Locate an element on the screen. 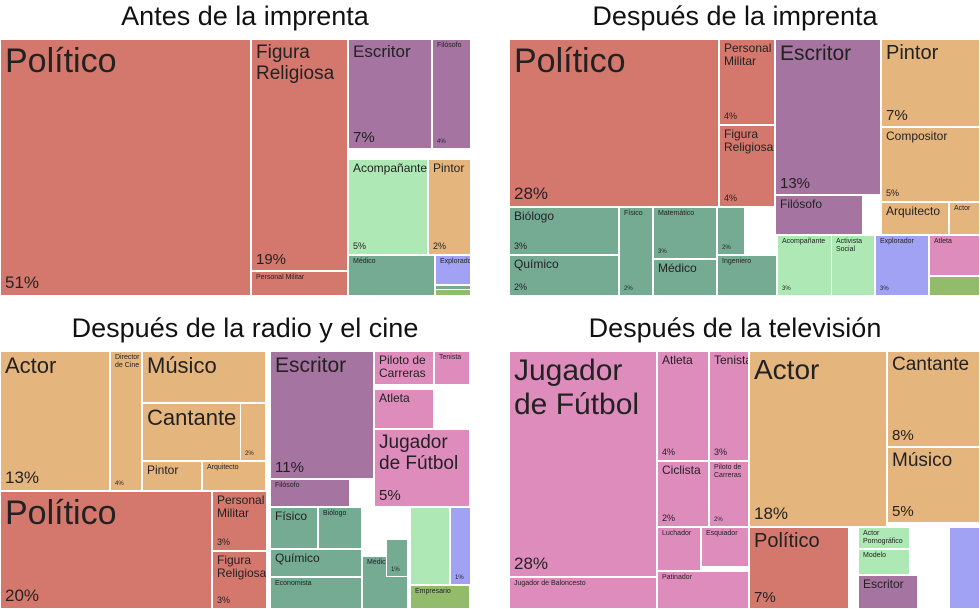 This screenshot has height=609, width=980. cell-label: Físico is located at coordinates (633, 213).